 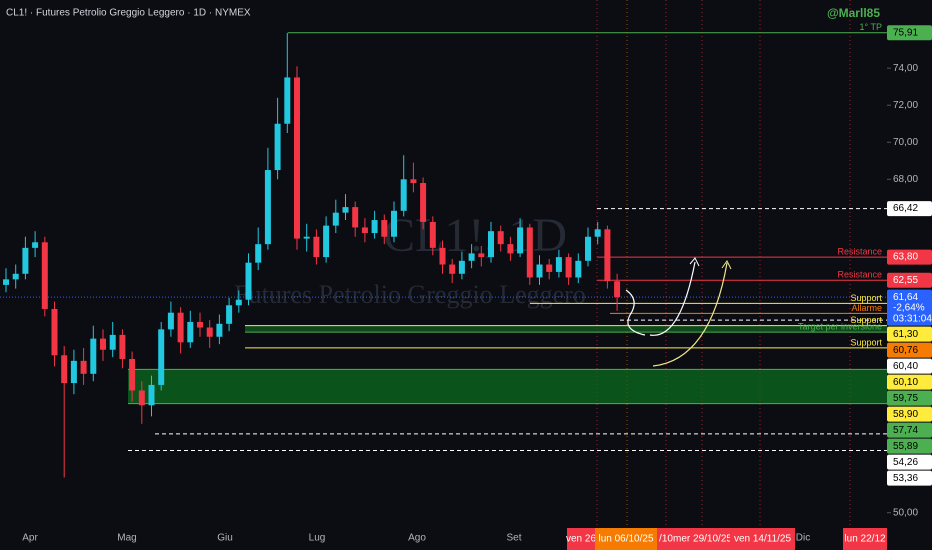 I want to click on y-tick-label: 72,00, so click(x=905, y=105).